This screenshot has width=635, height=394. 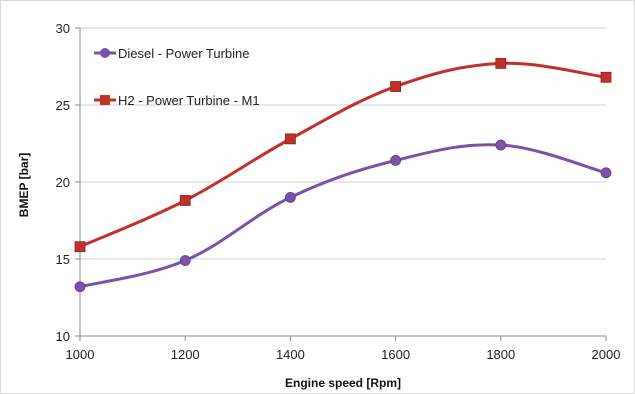 I want to click on y-tick-label: 15, so click(x=63, y=259).